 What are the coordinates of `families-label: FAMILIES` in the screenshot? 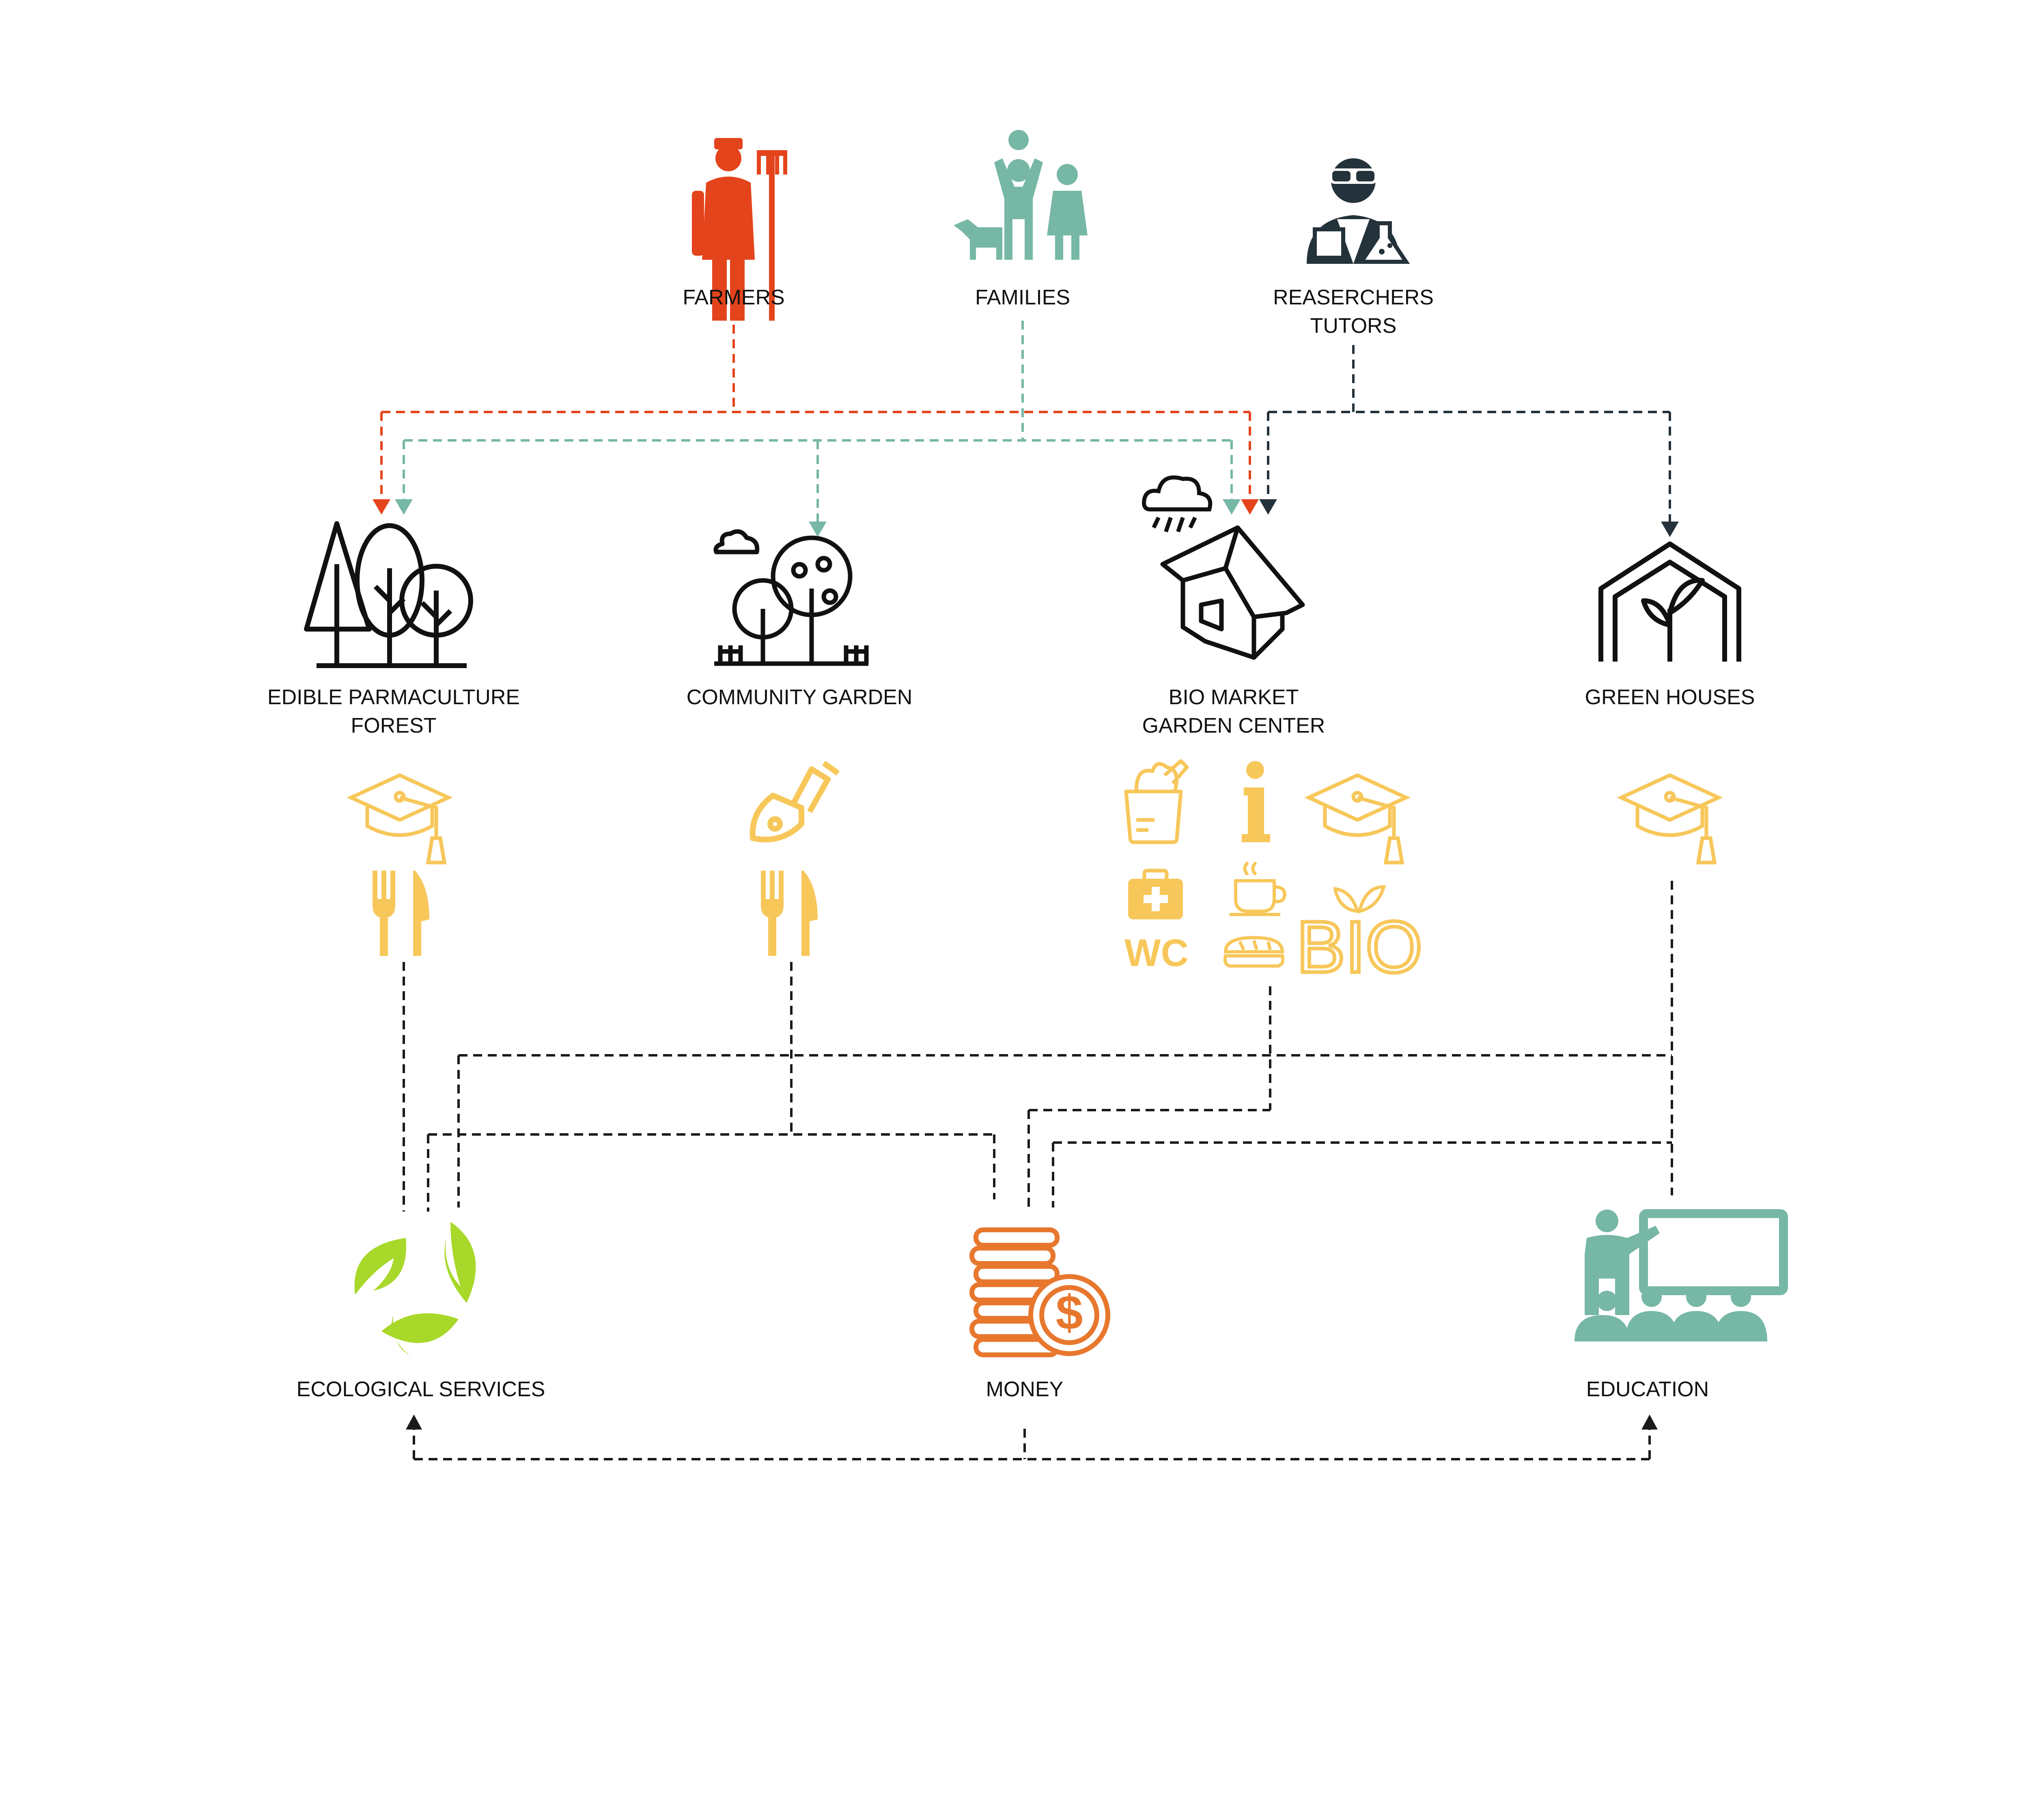 It's located at (1022, 297).